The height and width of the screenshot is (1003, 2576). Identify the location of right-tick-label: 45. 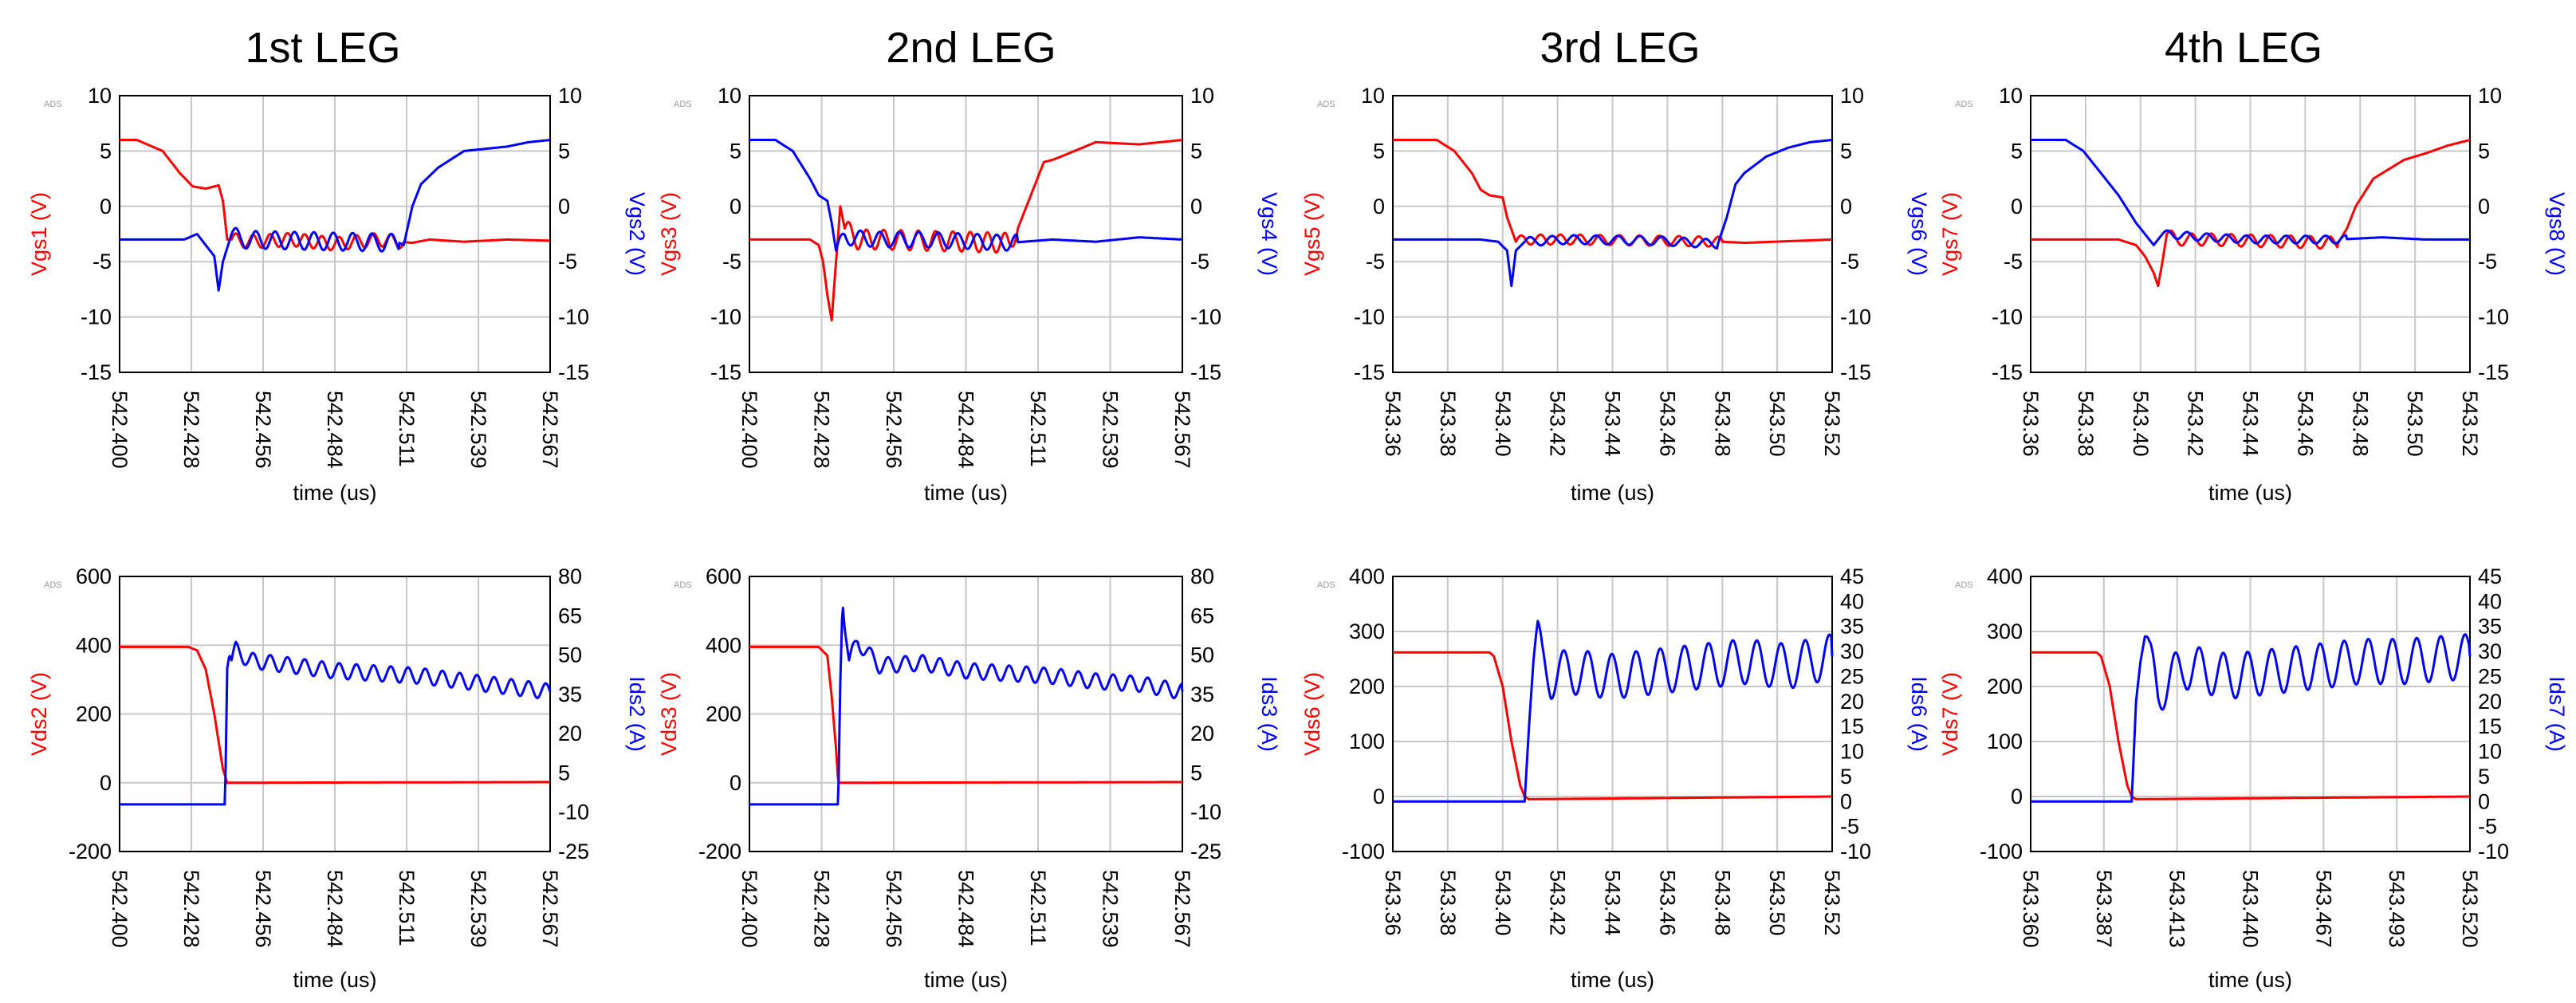
(1852, 576).